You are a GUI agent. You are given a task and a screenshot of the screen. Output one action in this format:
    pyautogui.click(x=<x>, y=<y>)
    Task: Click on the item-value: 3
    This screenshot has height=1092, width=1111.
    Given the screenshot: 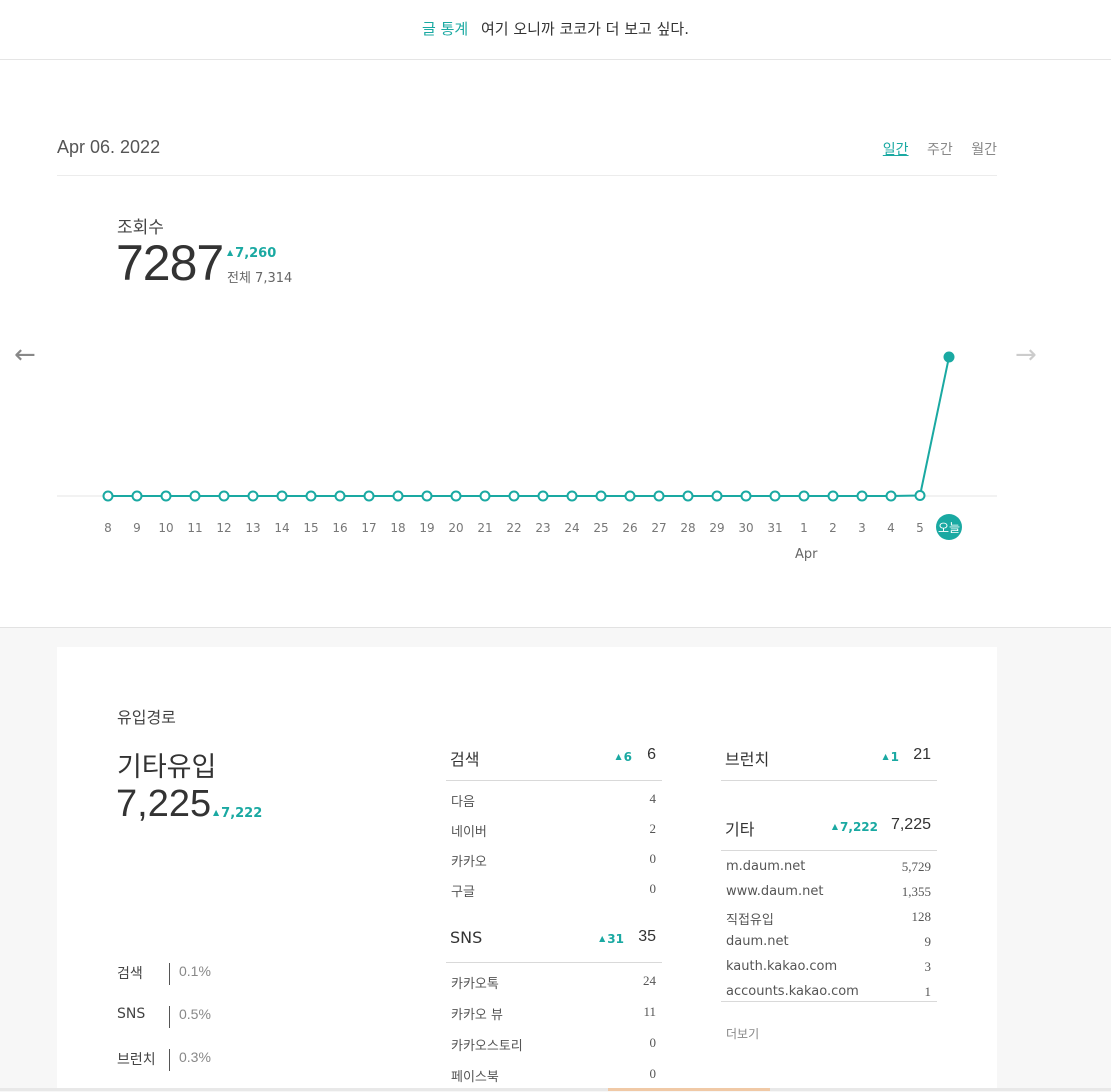 What is the action you would take?
    pyautogui.click(x=928, y=966)
    